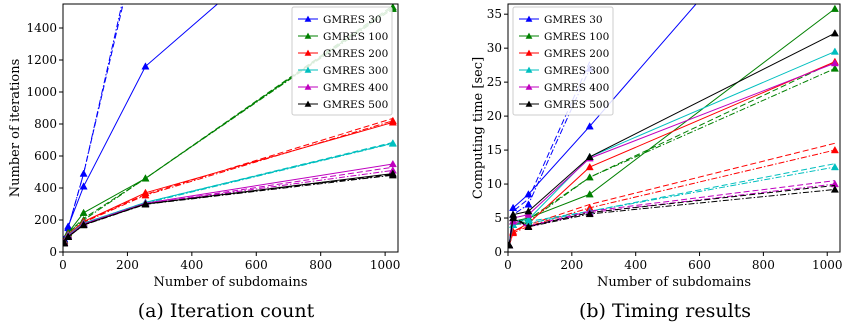  I want to click on series-line-4-solid, so click(228, 203).